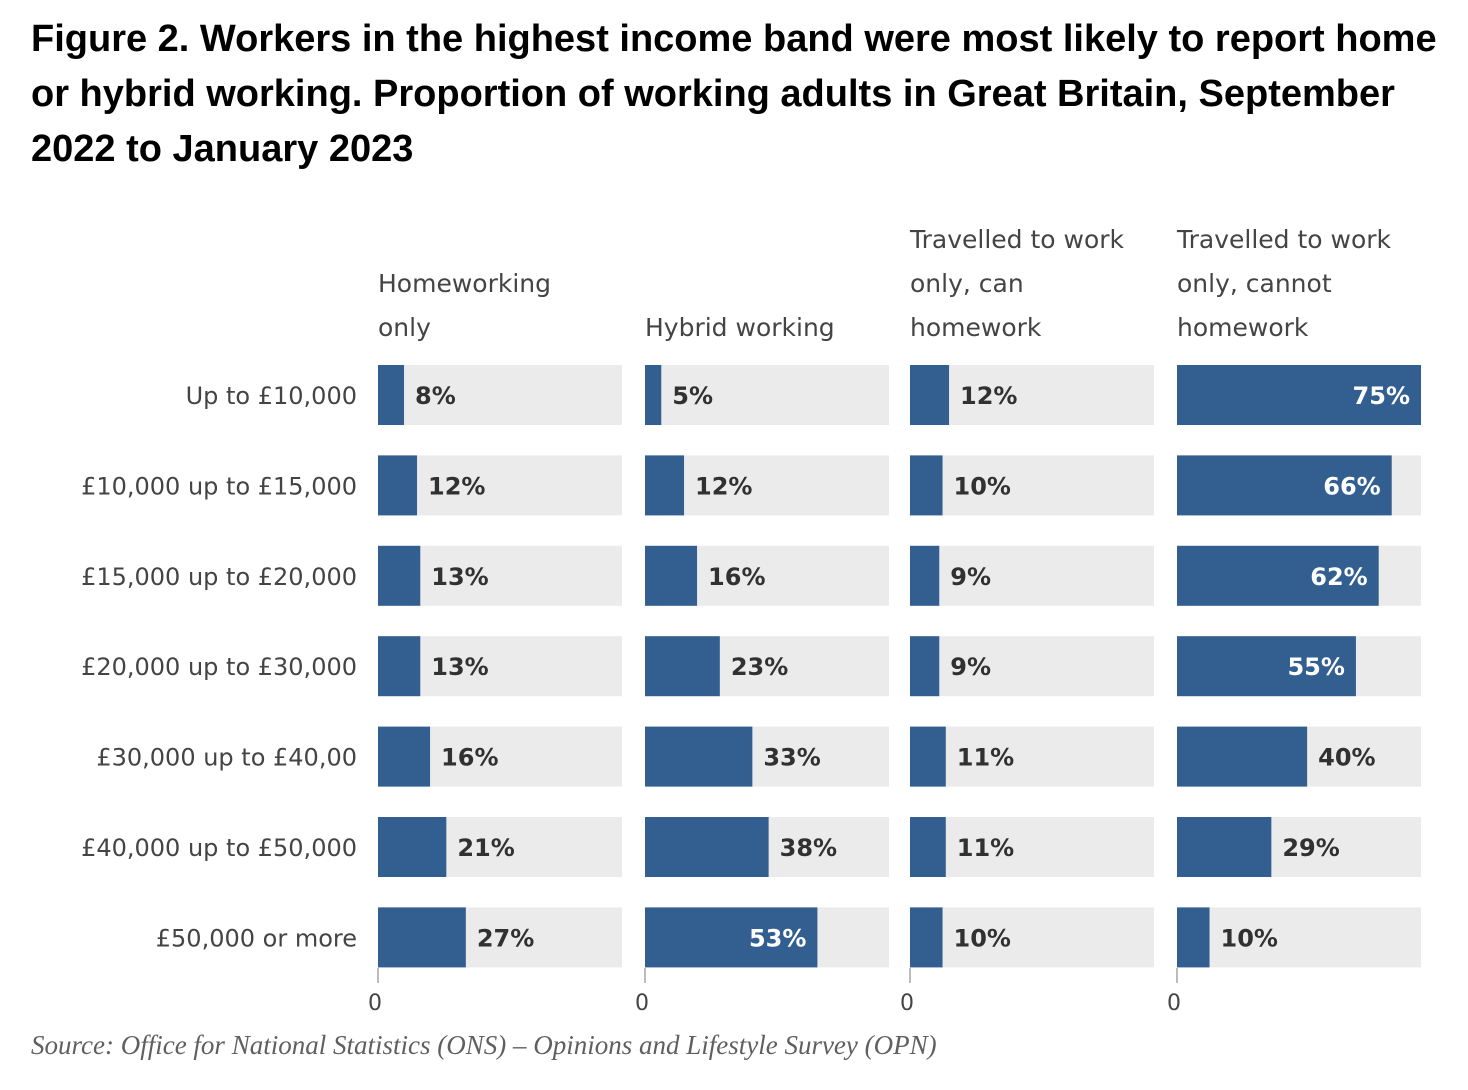 This screenshot has width=1468, height=1090. What do you see at coordinates (485, 848) in the screenshot?
I see `data-label: 21%` at bounding box center [485, 848].